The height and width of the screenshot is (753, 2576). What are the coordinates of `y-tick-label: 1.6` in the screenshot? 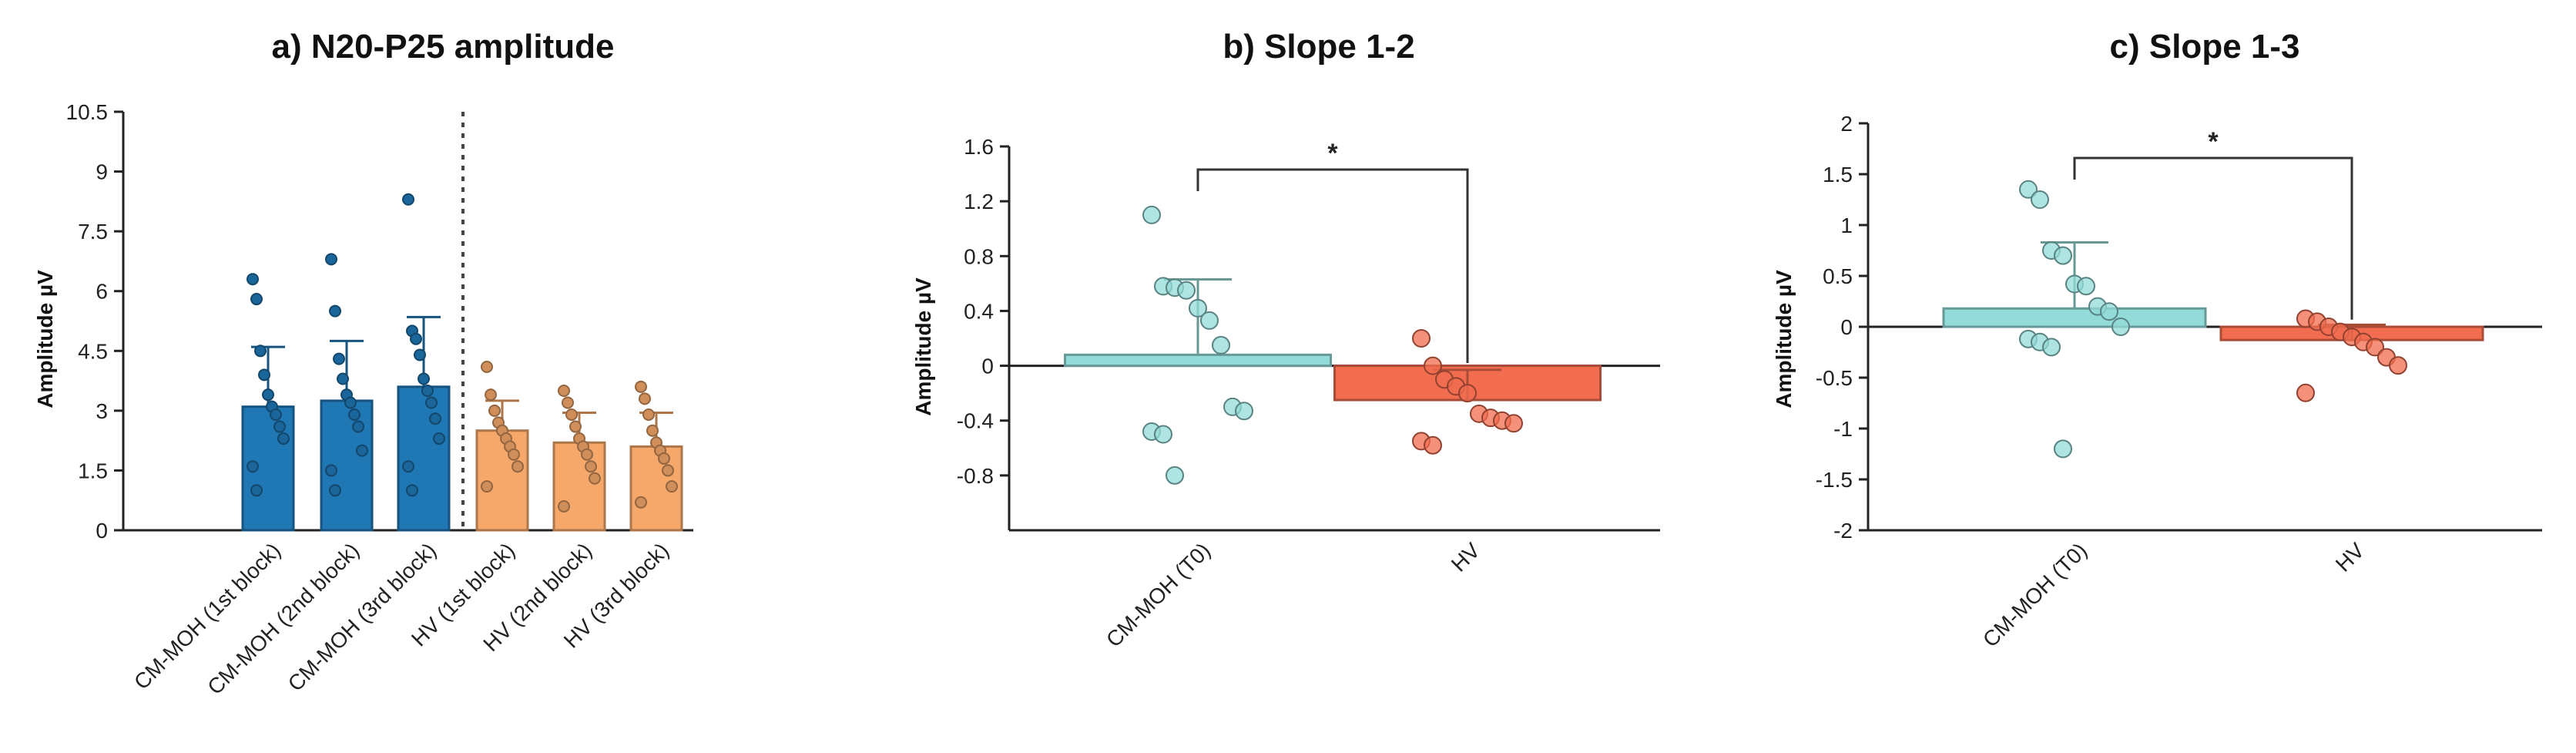 It's located at (979, 147).